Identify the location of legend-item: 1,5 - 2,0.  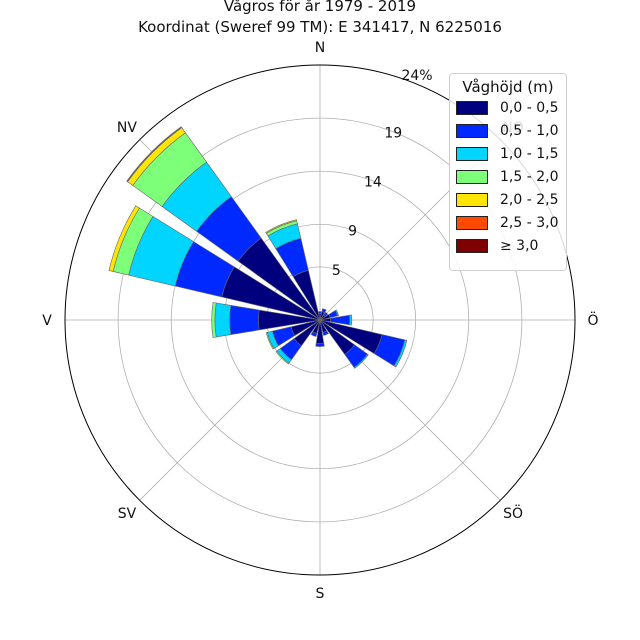
(508, 176).